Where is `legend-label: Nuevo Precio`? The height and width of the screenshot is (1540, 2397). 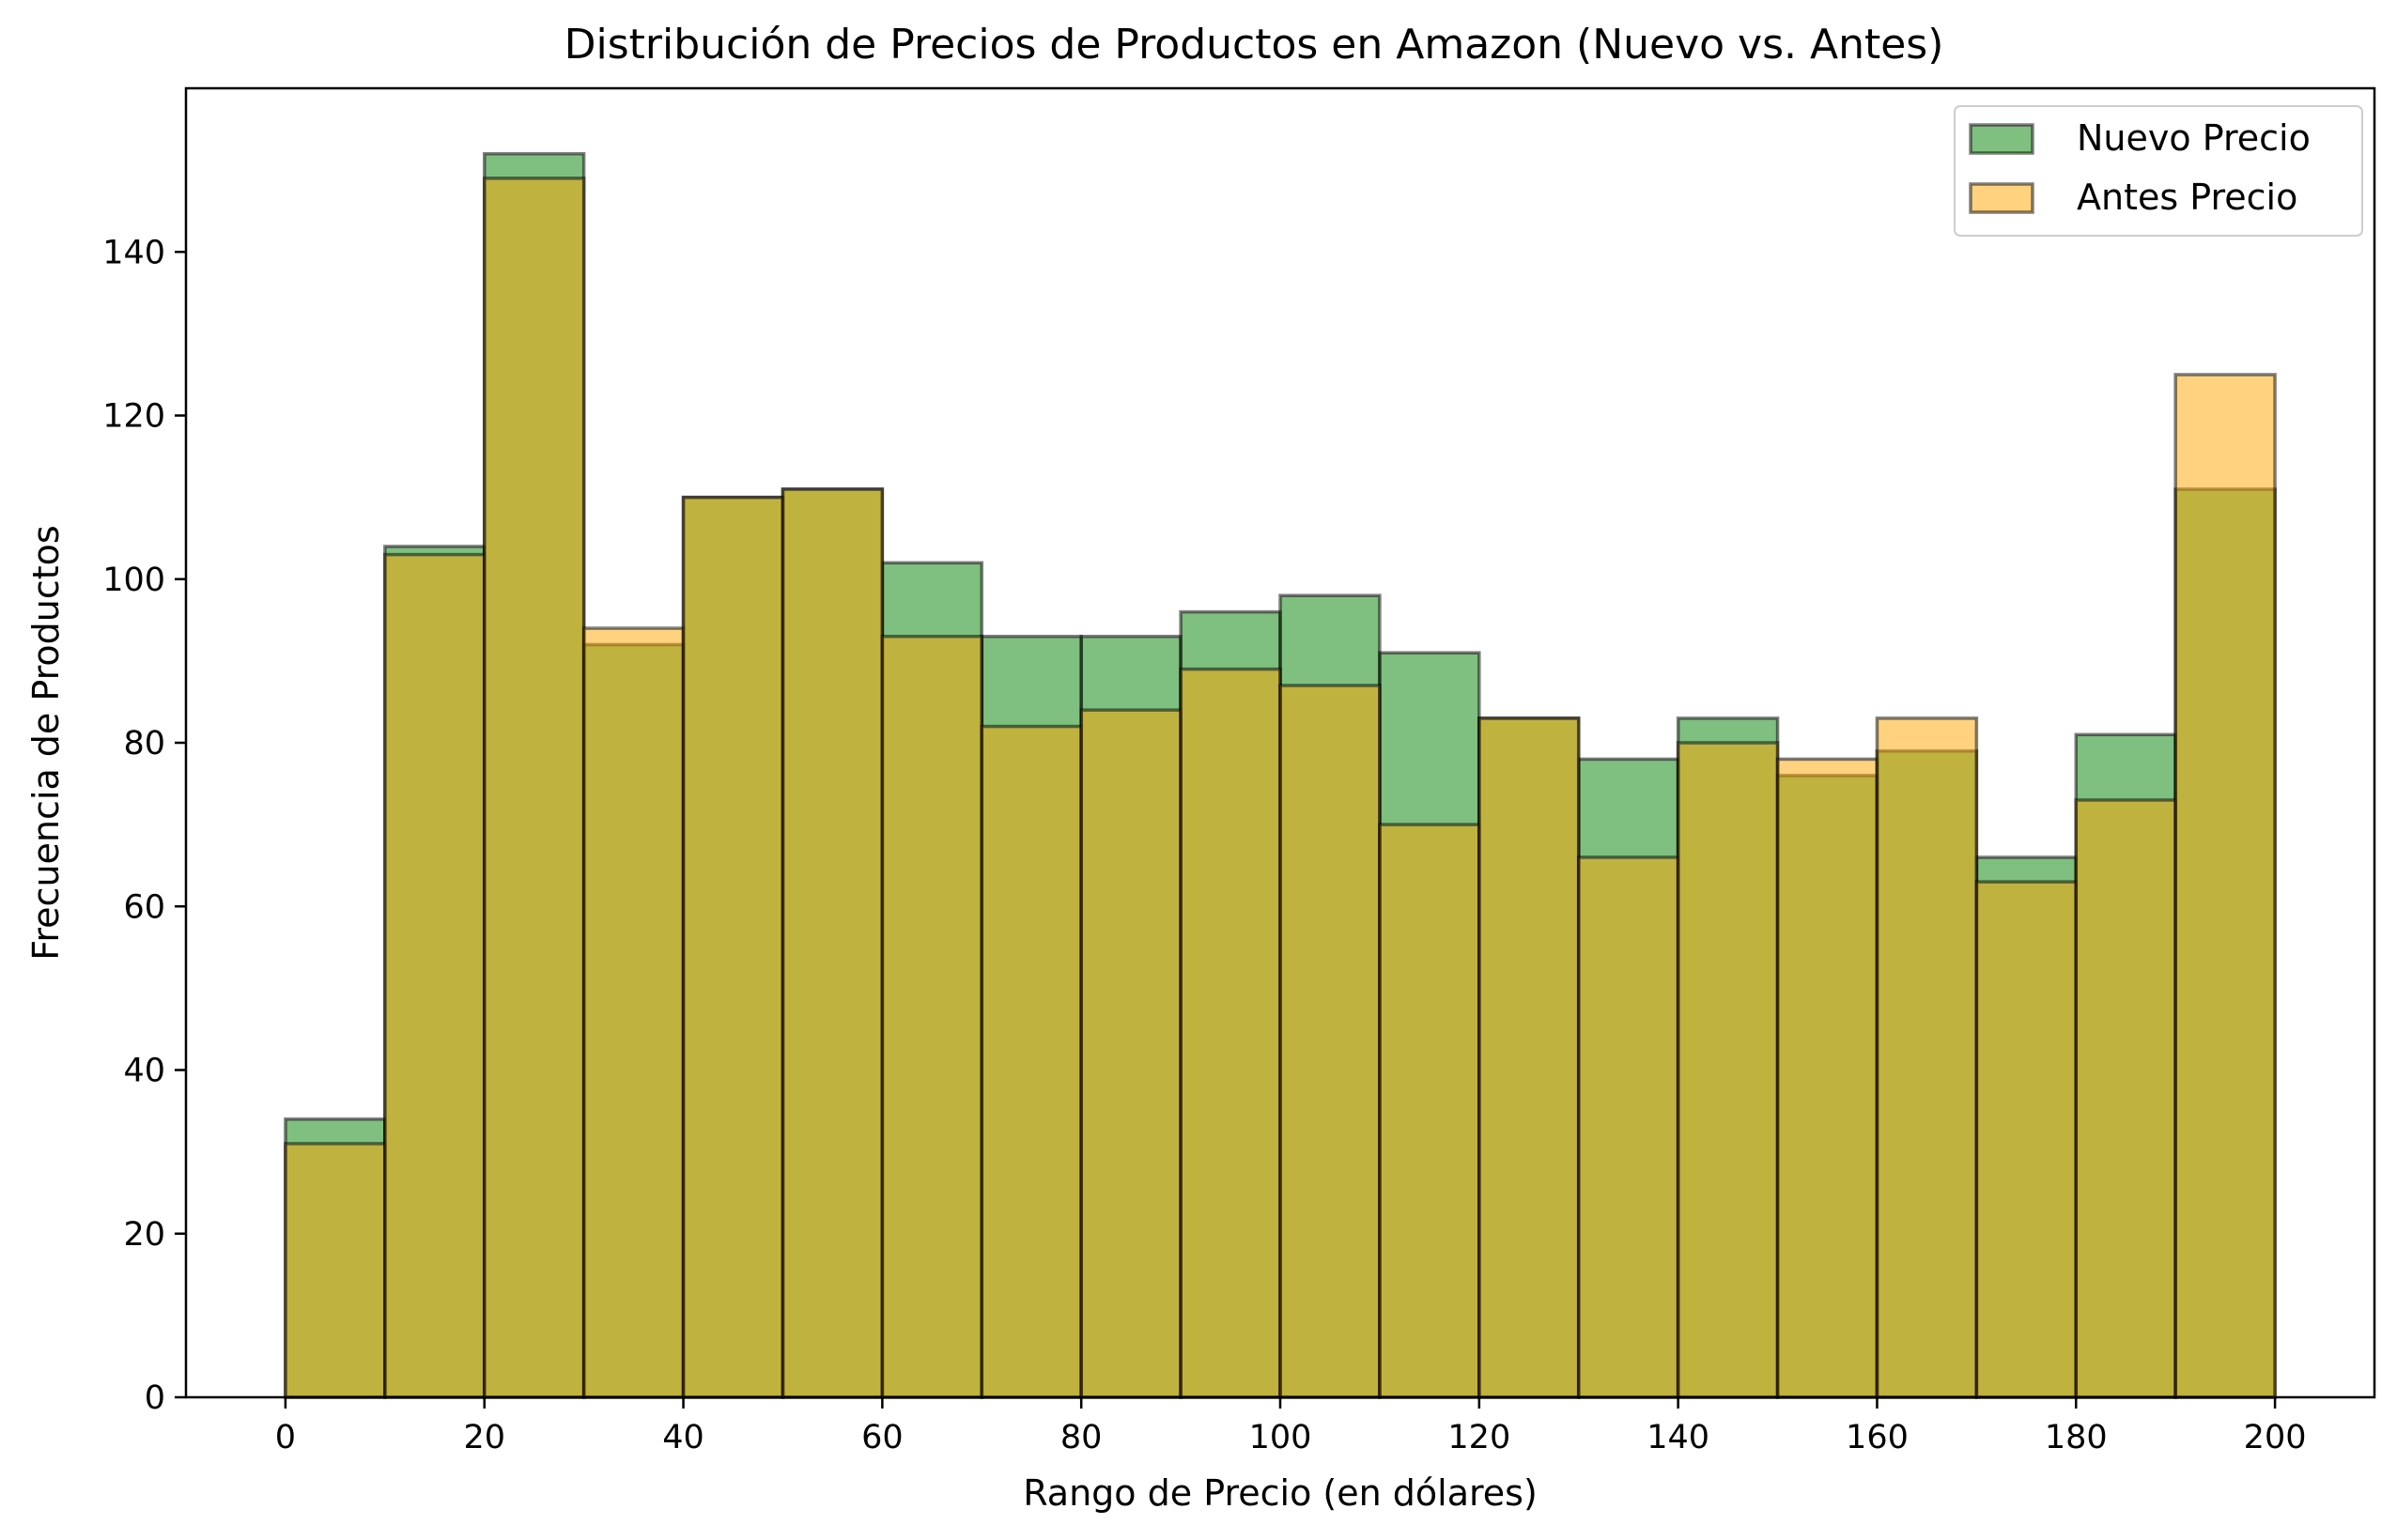
legend-label: Nuevo Precio is located at coordinates (2194, 138).